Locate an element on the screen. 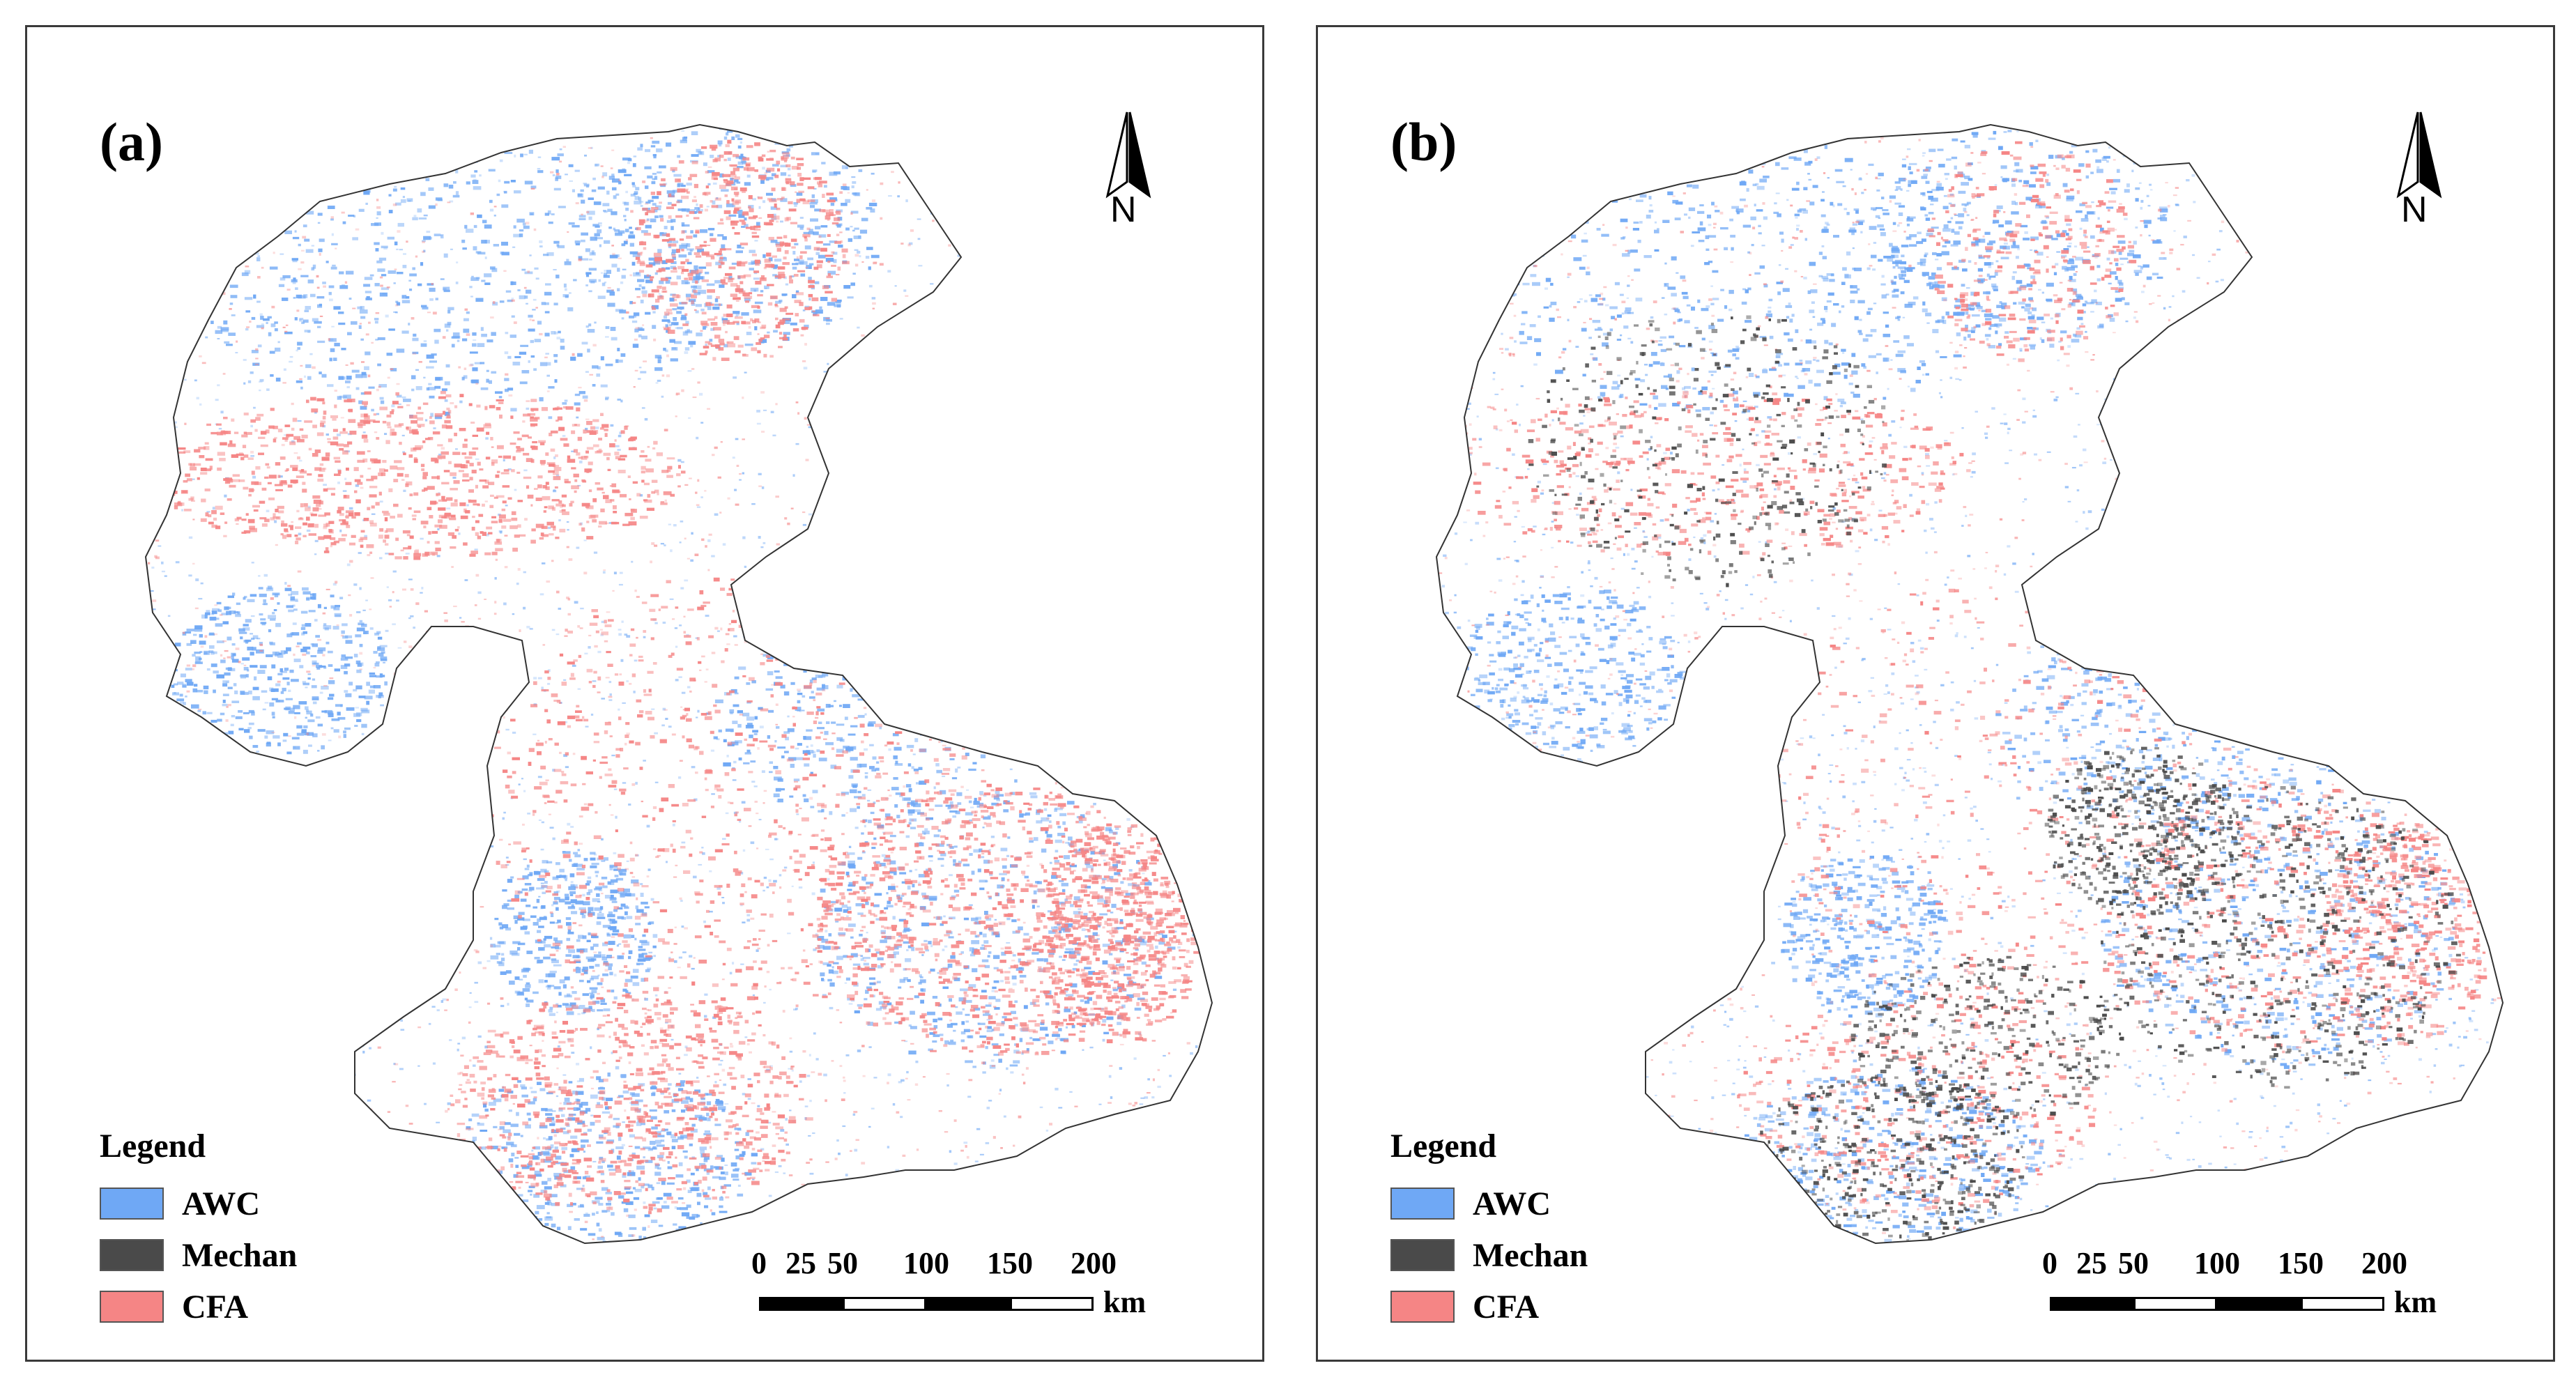 The width and height of the screenshot is (2576, 1391). panel-label: (b) is located at coordinates (1423, 142).